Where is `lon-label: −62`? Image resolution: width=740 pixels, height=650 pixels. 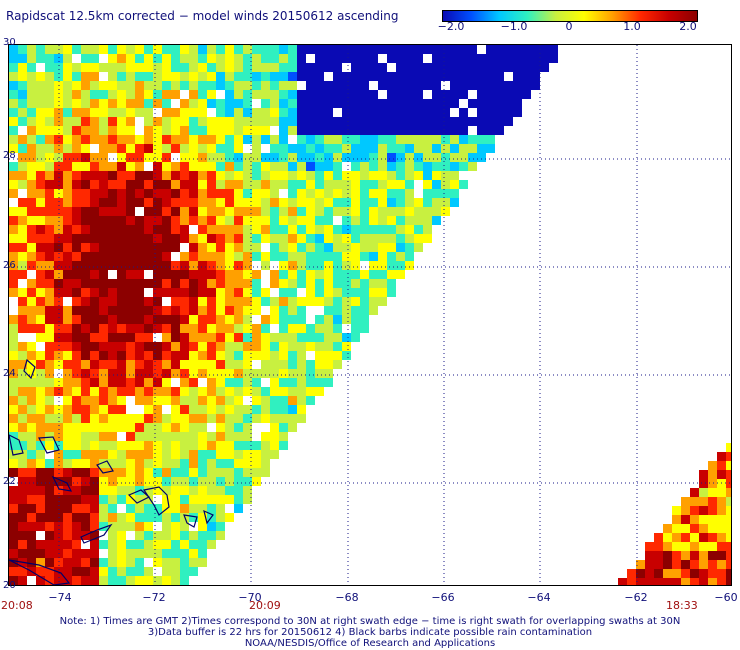 lon-label: −62 is located at coordinates (636, 597).